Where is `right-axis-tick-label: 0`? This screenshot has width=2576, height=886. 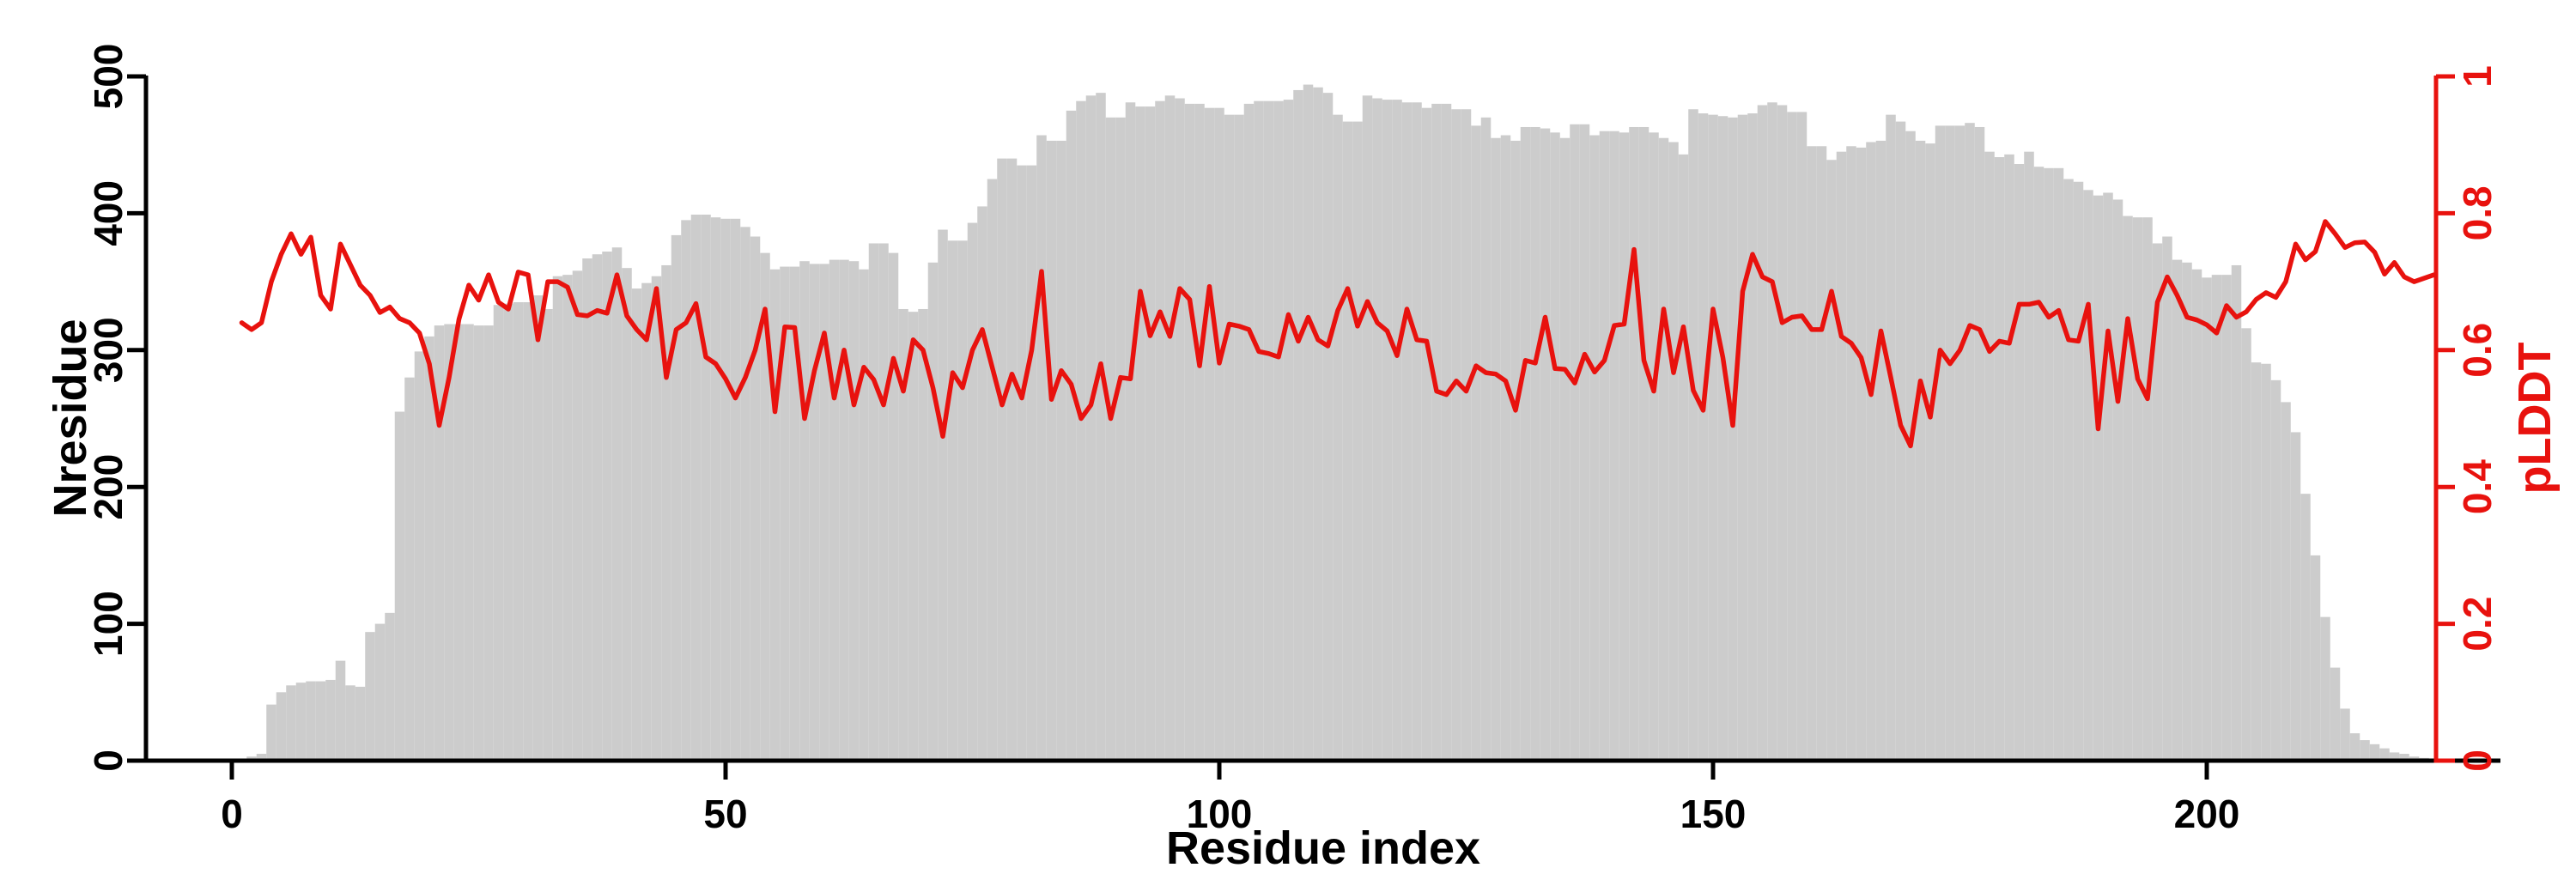 right-axis-tick-label: 0 is located at coordinates (2478, 760).